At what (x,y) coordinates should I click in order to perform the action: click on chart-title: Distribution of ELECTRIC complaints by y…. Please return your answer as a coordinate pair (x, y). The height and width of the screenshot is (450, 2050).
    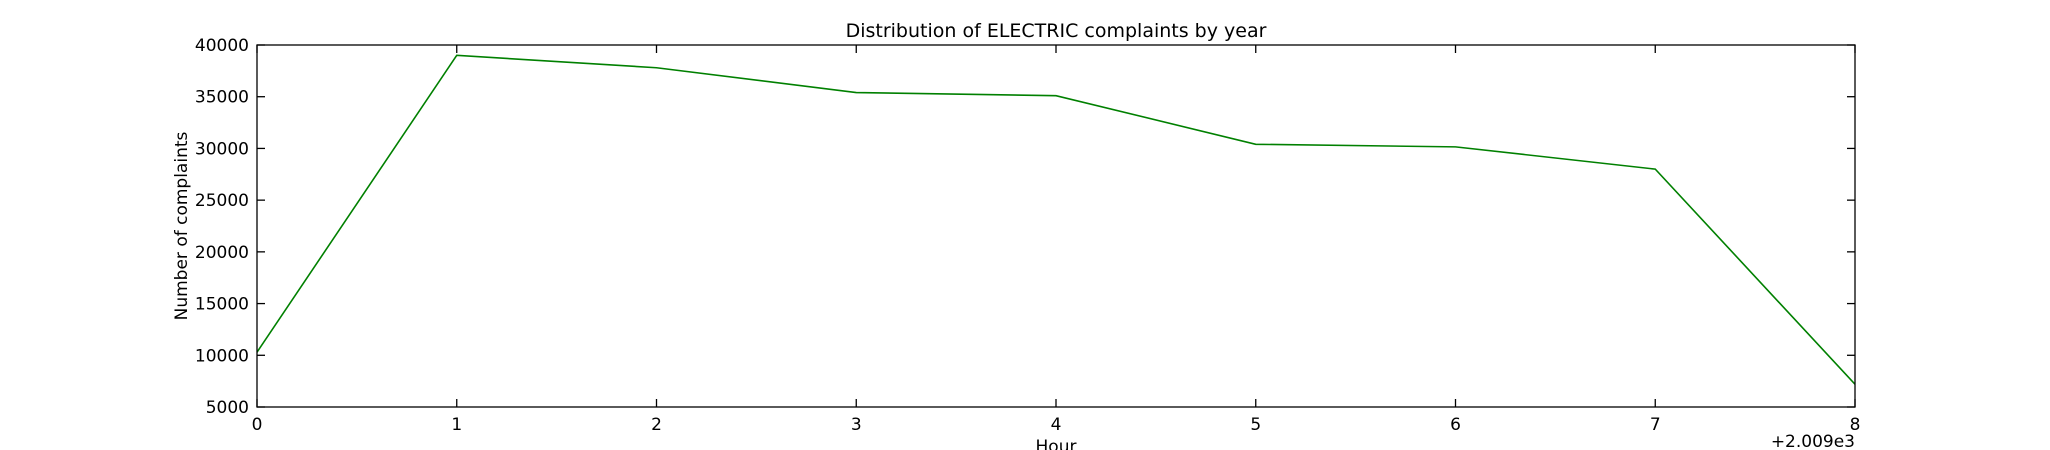
    Looking at the image, I should click on (1056, 31).